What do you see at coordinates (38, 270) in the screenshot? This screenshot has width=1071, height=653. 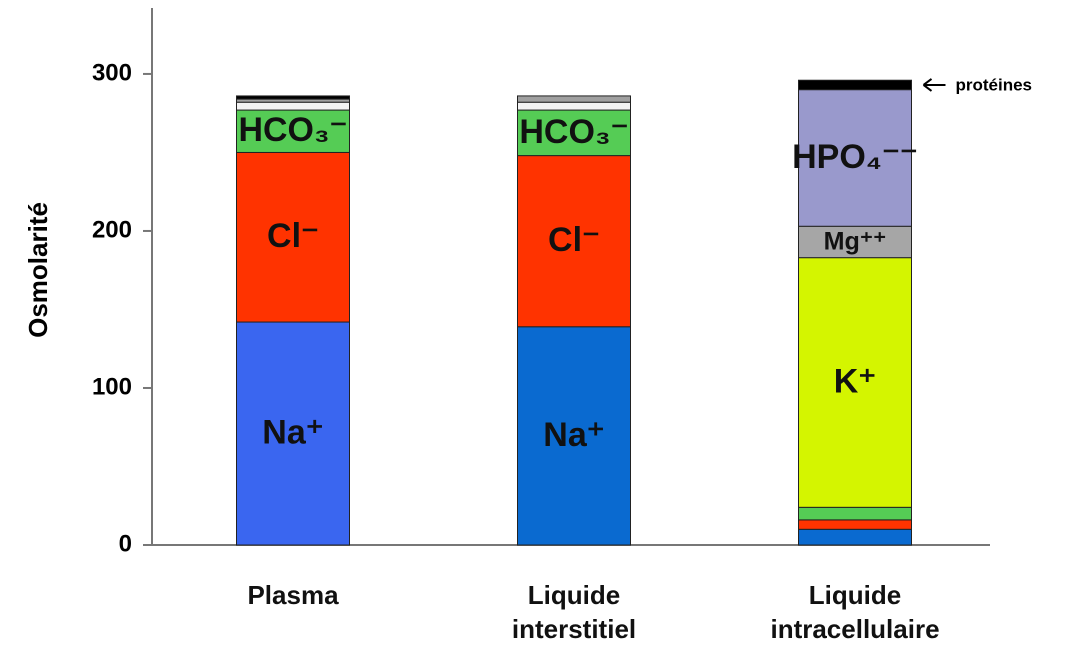 I see `y-axis-label: Osmolarité` at bounding box center [38, 270].